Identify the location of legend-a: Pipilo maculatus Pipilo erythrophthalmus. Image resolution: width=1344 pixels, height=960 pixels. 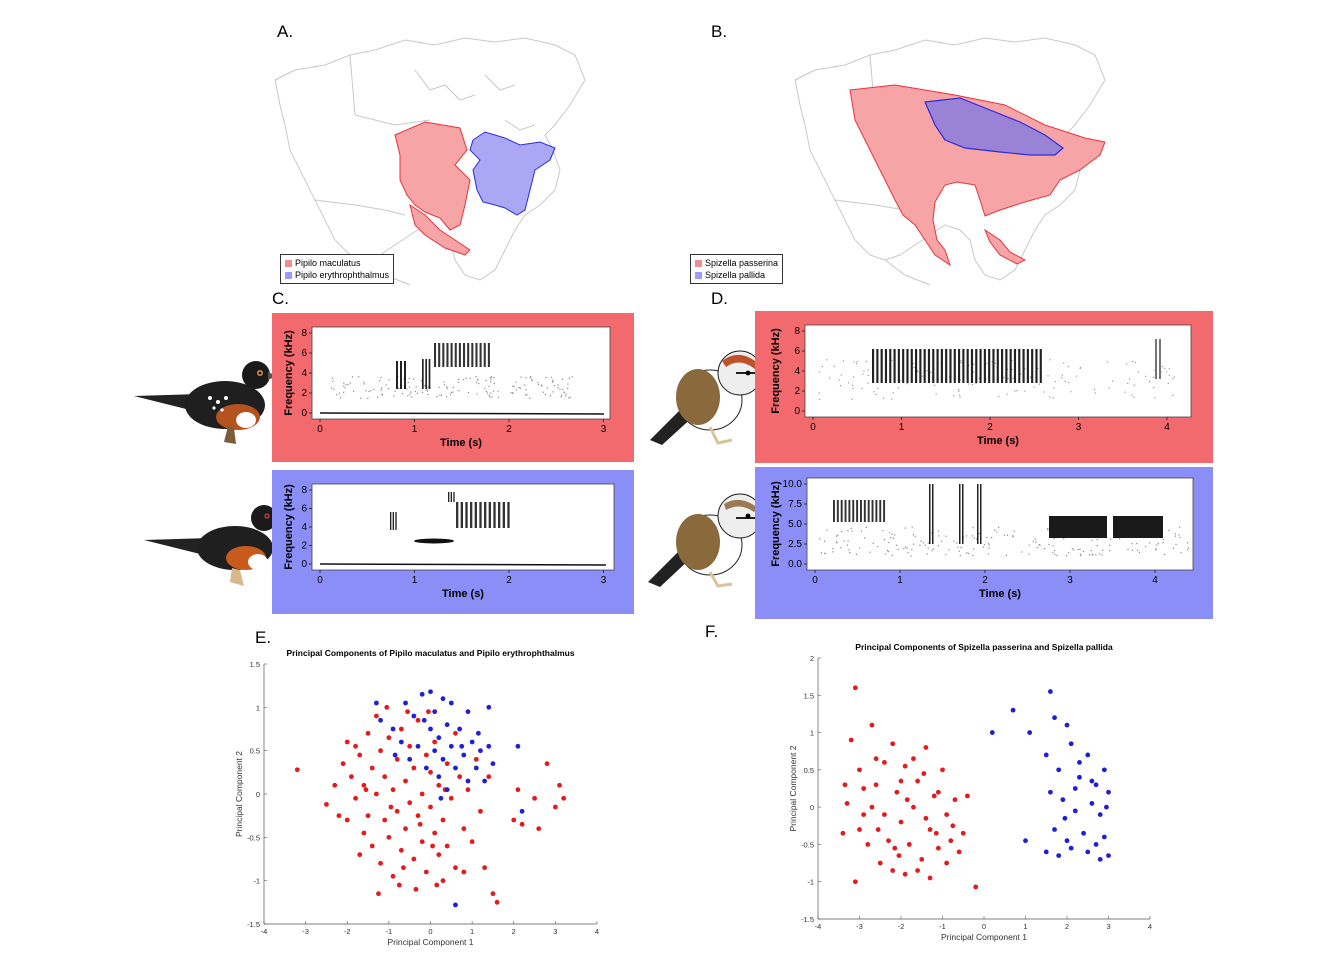
(337, 269).